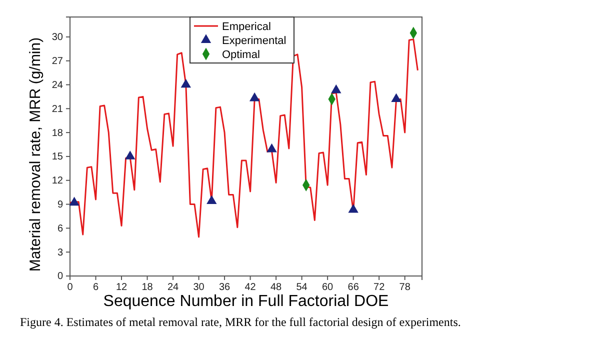  I want to click on y-tick-label: 6, so click(60, 228).